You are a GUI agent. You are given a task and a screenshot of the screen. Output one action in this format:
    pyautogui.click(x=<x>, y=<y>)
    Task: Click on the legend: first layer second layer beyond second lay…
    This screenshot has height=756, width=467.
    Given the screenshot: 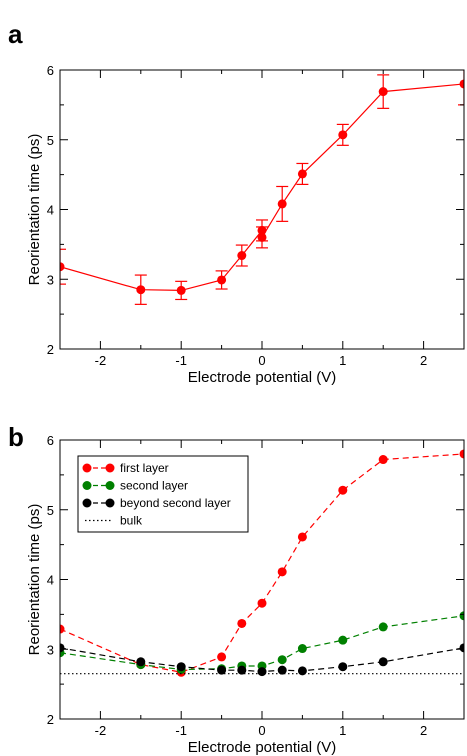 What is the action you would take?
    pyautogui.click(x=163, y=494)
    